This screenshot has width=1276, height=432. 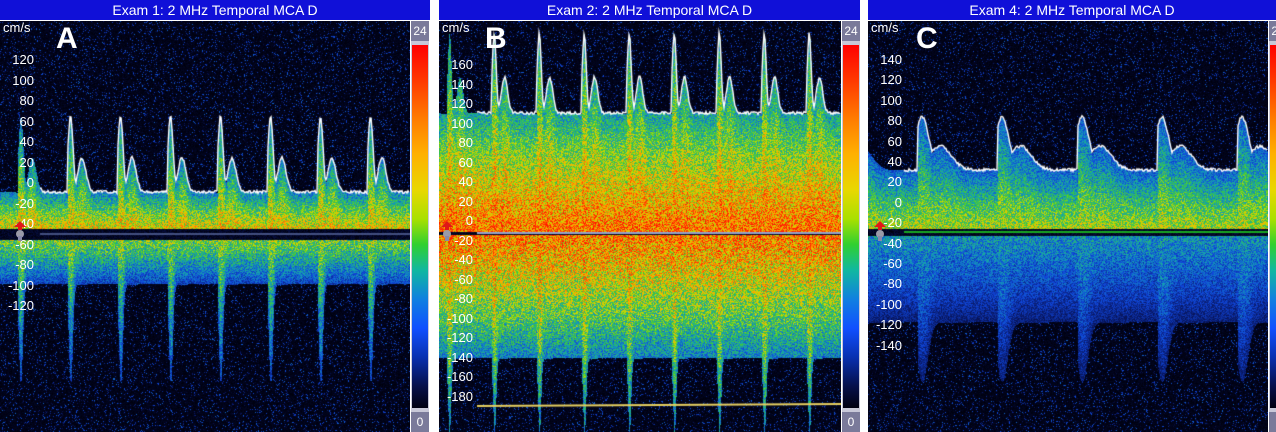 What do you see at coordinates (496, 38) in the screenshot?
I see `panel-letter: B` at bounding box center [496, 38].